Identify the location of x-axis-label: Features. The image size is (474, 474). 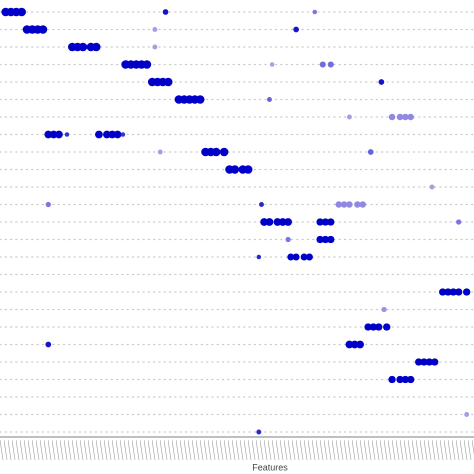
(270, 467).